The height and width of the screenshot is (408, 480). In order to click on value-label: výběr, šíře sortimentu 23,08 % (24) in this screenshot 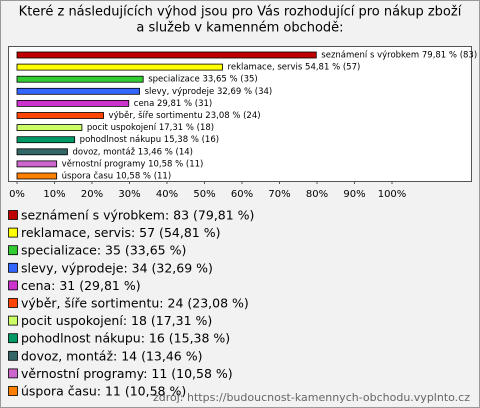, I will do `click(185, 115)`.